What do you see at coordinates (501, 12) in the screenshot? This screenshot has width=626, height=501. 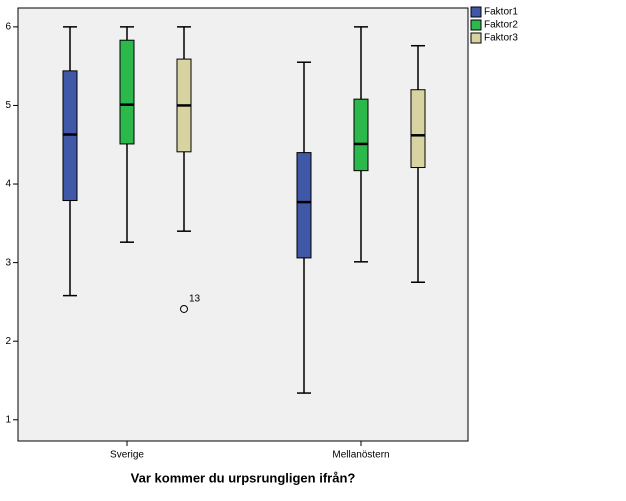 I see `legend-label: Faktor1` at bounding box center [501, 12].